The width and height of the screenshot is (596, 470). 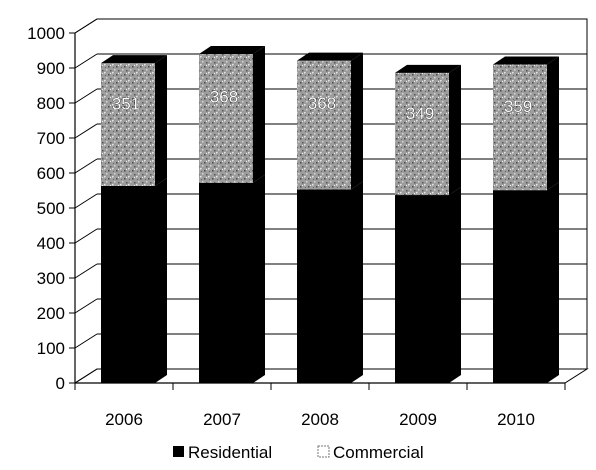 What do you see at coordinates (378, 452) in the screenshot?
I see `legend-label-commercial: Commercial` at bounding box center [378, 452].